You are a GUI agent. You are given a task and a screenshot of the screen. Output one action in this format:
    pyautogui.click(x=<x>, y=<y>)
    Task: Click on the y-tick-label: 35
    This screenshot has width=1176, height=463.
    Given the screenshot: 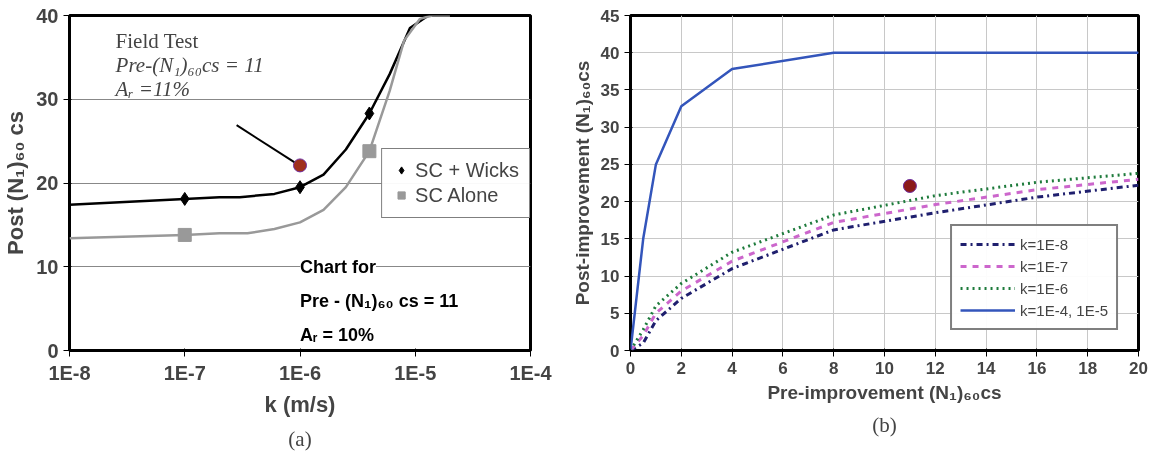 What is the action you would take?
    pyautogui.click(x=610, y=90)
    